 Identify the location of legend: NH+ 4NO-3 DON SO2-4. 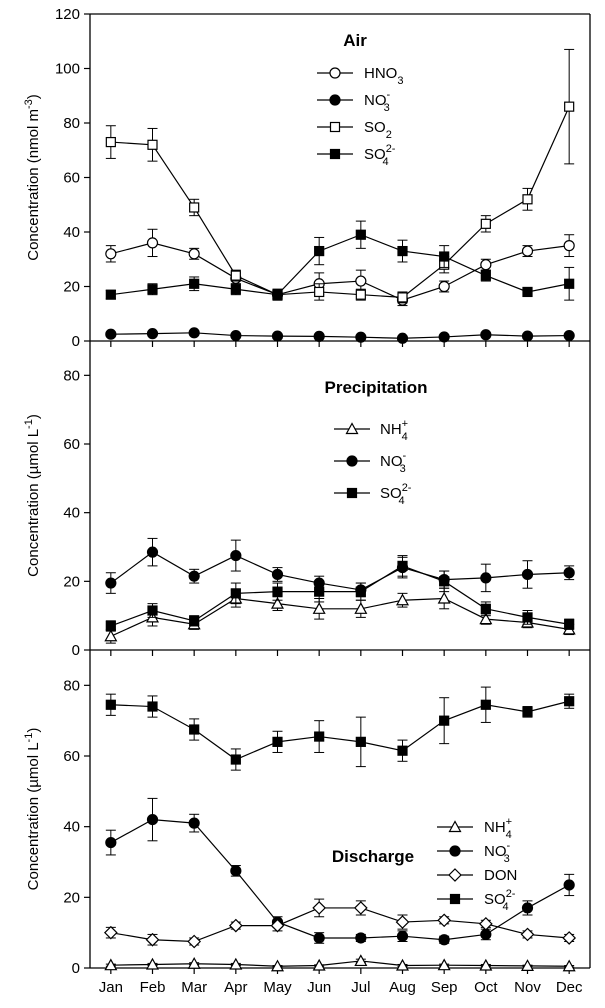
(477, 864).